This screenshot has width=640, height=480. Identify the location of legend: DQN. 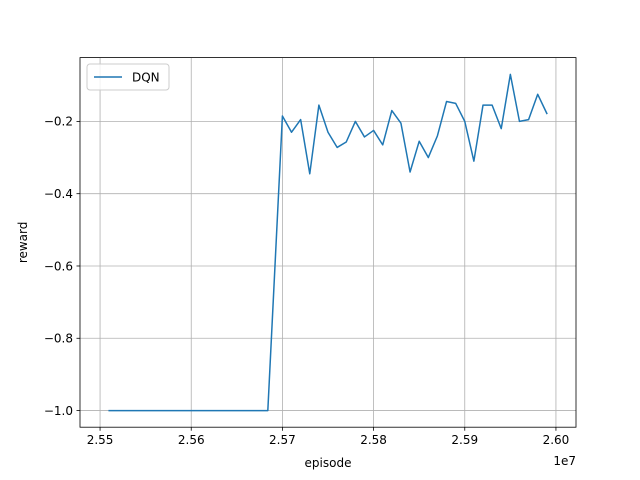
(128, 77).